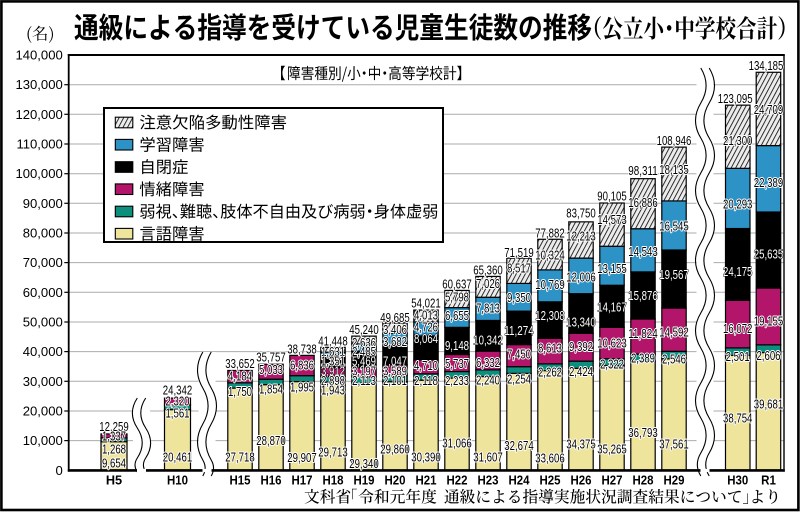 The height and width of the screenshot is (512, 800). Describe the element at coordinates (114, 464) in the screenshot. I see `svg-text: 9,654` at that location.